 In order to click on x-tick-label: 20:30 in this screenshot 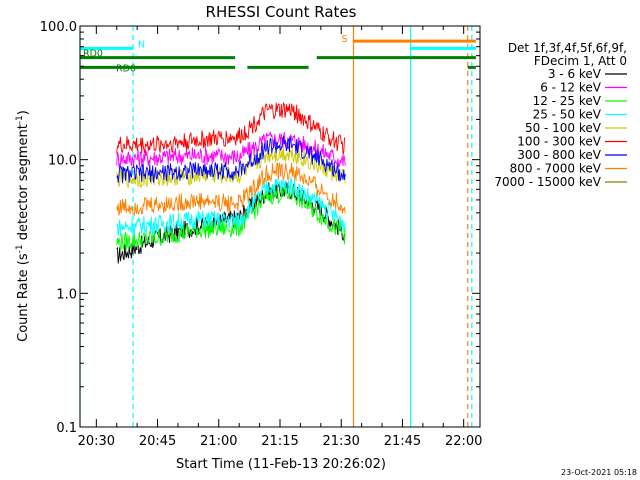, I will do `click(96, 441)`.